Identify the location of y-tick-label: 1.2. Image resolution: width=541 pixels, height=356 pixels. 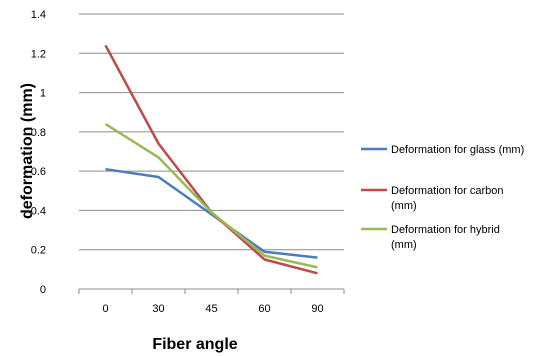
(38, 54).